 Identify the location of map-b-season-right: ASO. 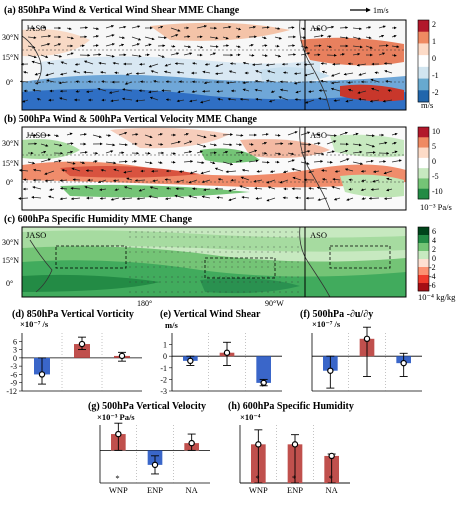
(318, 135).